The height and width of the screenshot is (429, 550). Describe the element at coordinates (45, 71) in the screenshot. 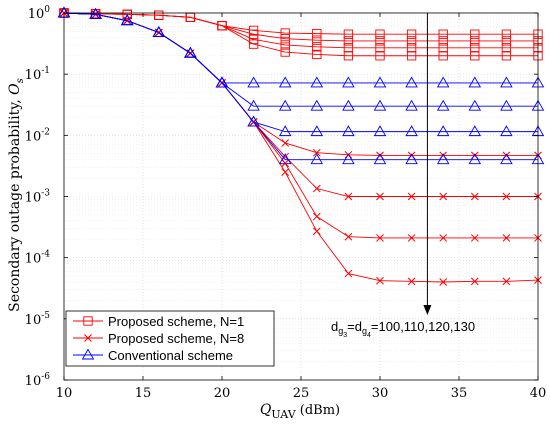

I see `y-tick-label-exponent: -1` at that location.